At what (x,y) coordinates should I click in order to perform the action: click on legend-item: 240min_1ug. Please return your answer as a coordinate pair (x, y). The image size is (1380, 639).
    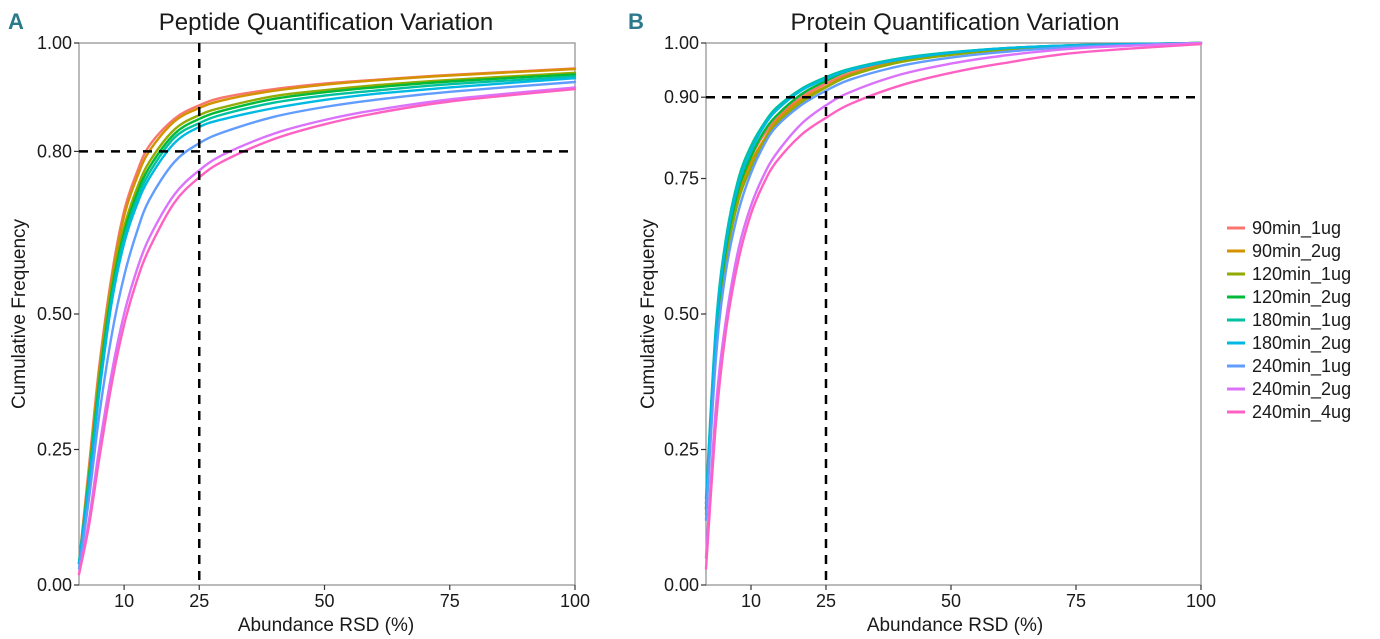
    Looking at the image, I should click on (1289, 366).